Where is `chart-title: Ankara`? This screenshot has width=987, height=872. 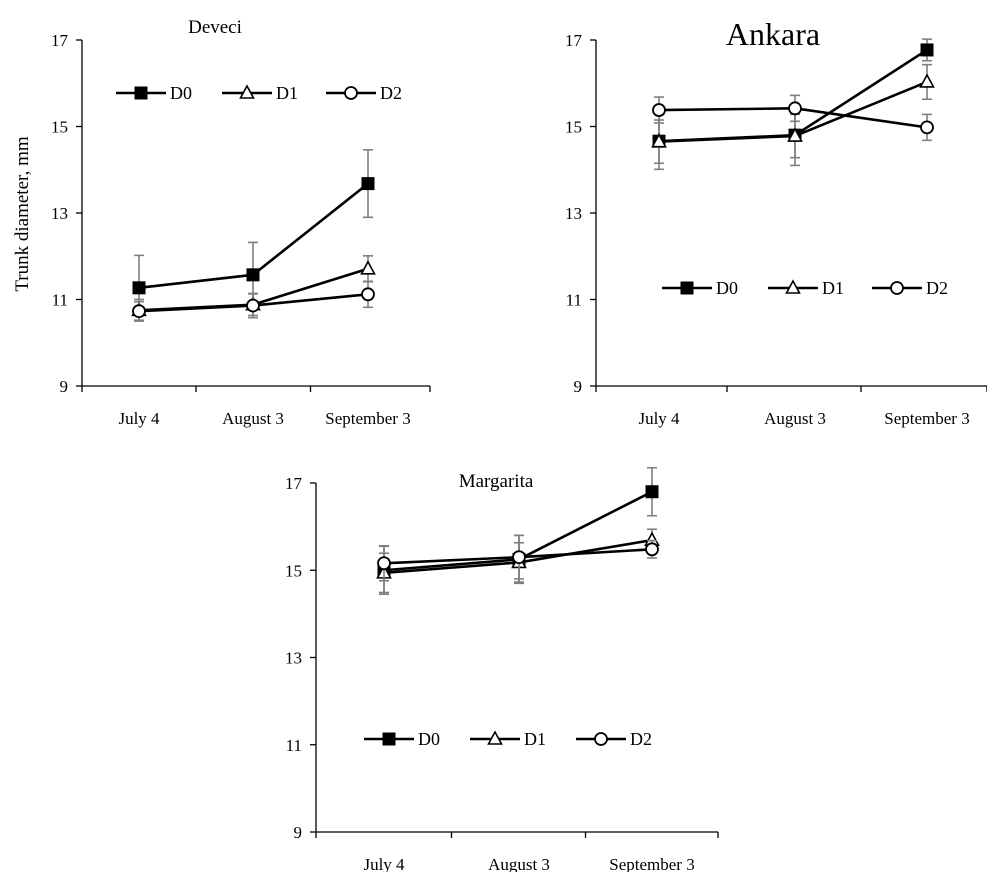 chart-title: Ankara is located at coordinates (773, 34).